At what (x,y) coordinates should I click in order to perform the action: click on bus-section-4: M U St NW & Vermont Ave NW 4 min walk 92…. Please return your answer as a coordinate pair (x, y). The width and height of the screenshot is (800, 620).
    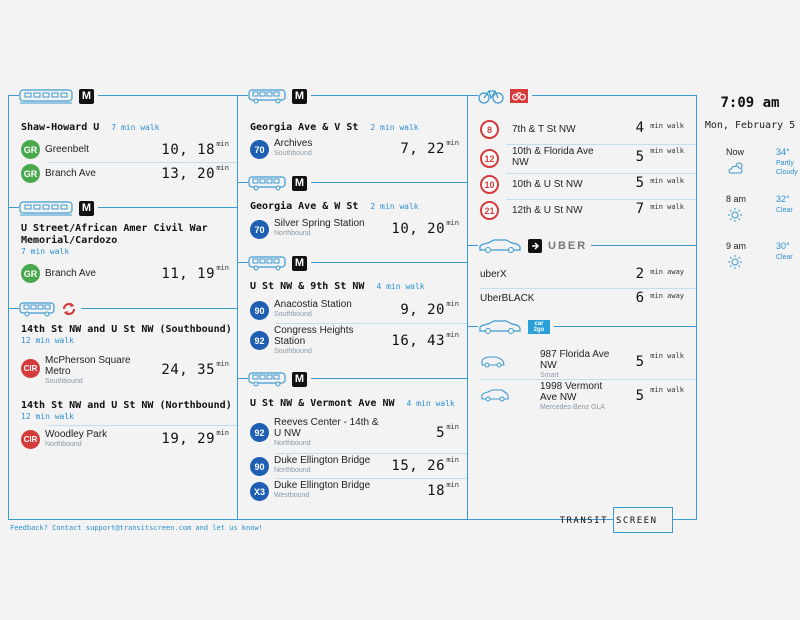
    Looking at the image, I should click on (352, 446).